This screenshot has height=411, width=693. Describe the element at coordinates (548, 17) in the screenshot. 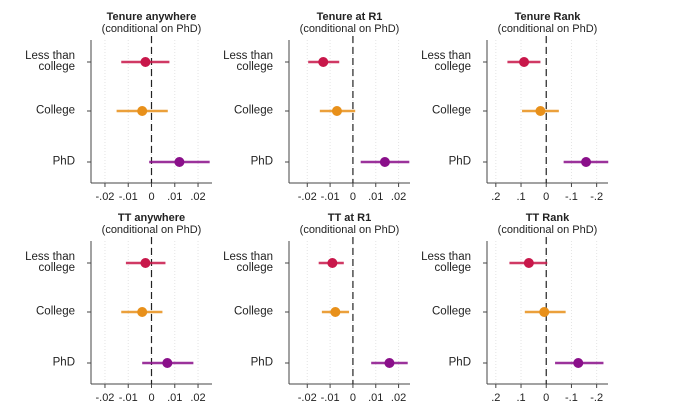

I see `panel-title: Tenure Rank` at that location.